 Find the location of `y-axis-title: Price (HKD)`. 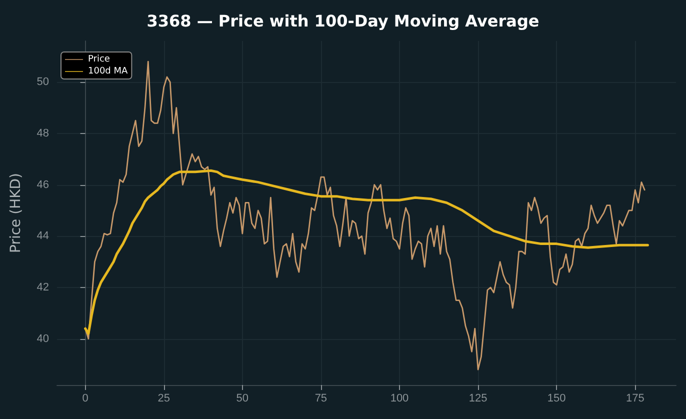

y-axis-title: Price (HKD) is located at coordinates (16, 213).